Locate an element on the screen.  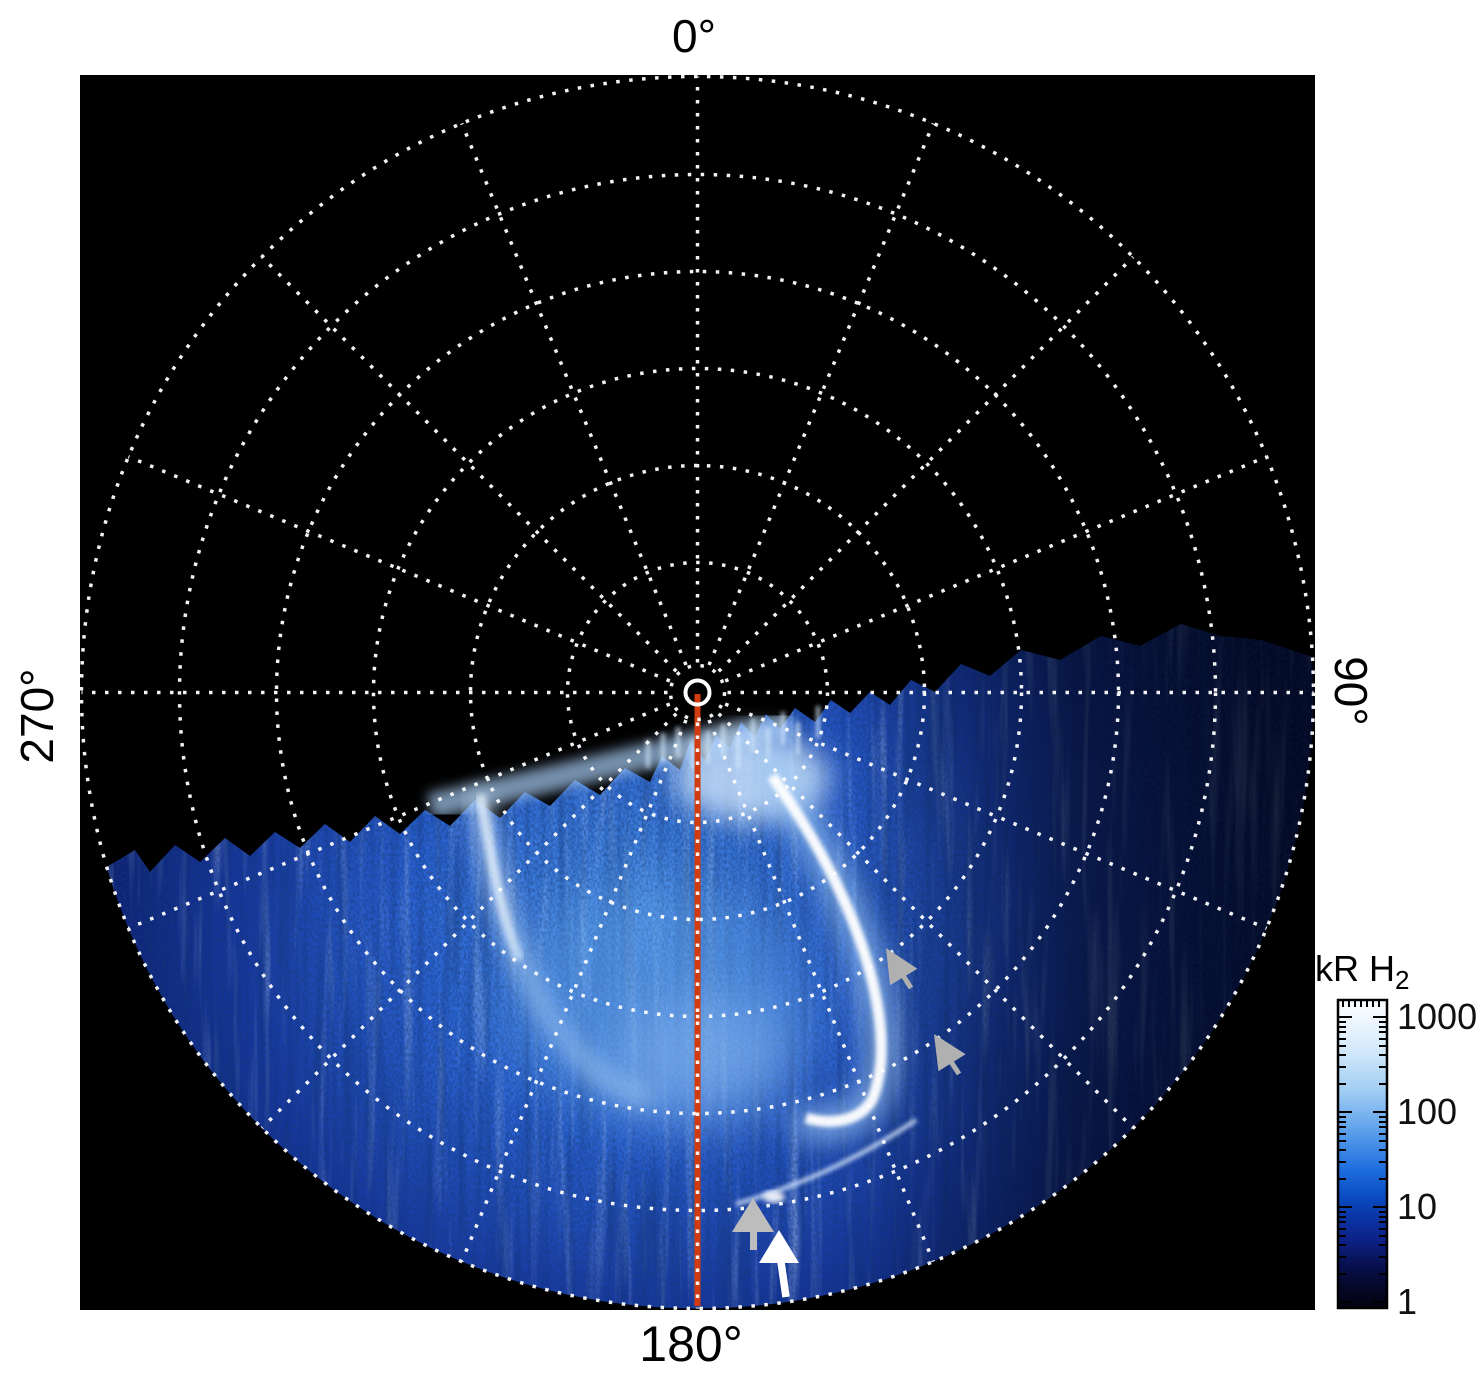
angle-label-90: 90° is located at coordinates (1351, 691).